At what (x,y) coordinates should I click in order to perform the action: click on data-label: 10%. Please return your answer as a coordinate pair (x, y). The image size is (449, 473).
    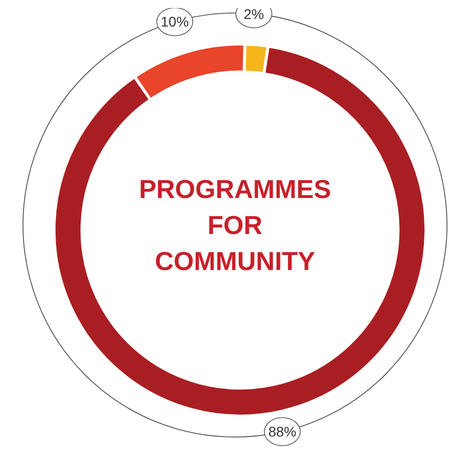
    Looking at the image, I should click on (174, 22).